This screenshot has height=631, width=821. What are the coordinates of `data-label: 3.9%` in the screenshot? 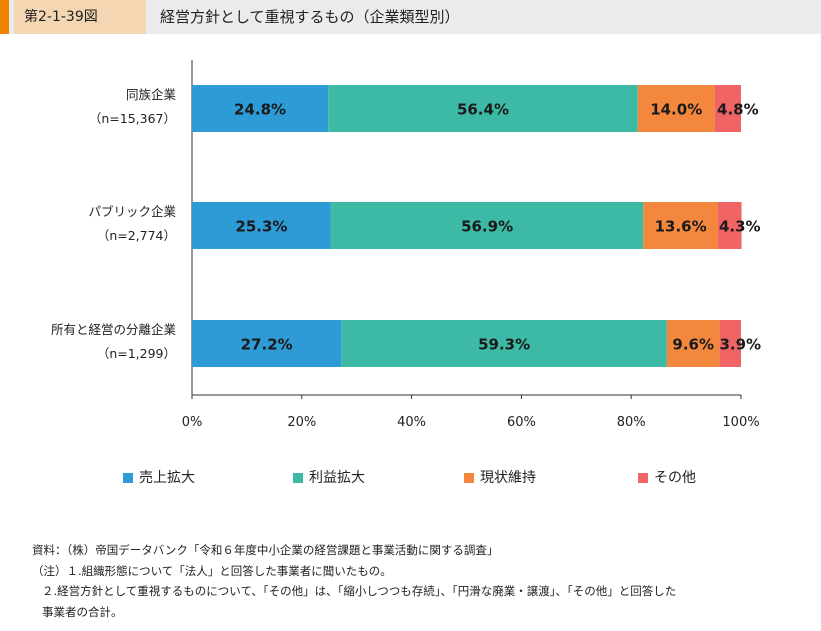 It's located at (740, 345).